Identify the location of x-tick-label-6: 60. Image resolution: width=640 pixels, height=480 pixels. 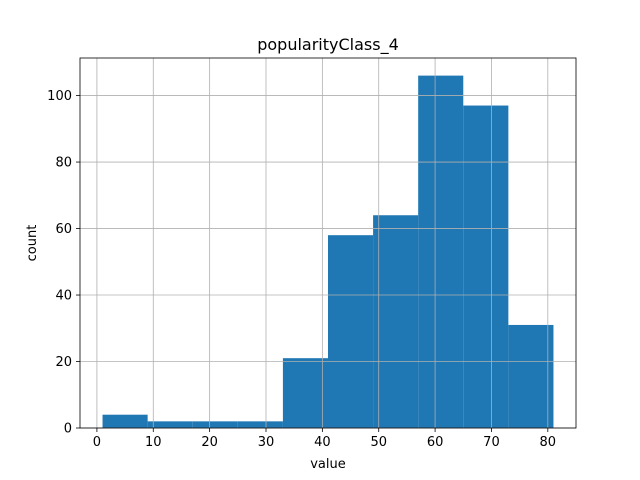
(435, 442).